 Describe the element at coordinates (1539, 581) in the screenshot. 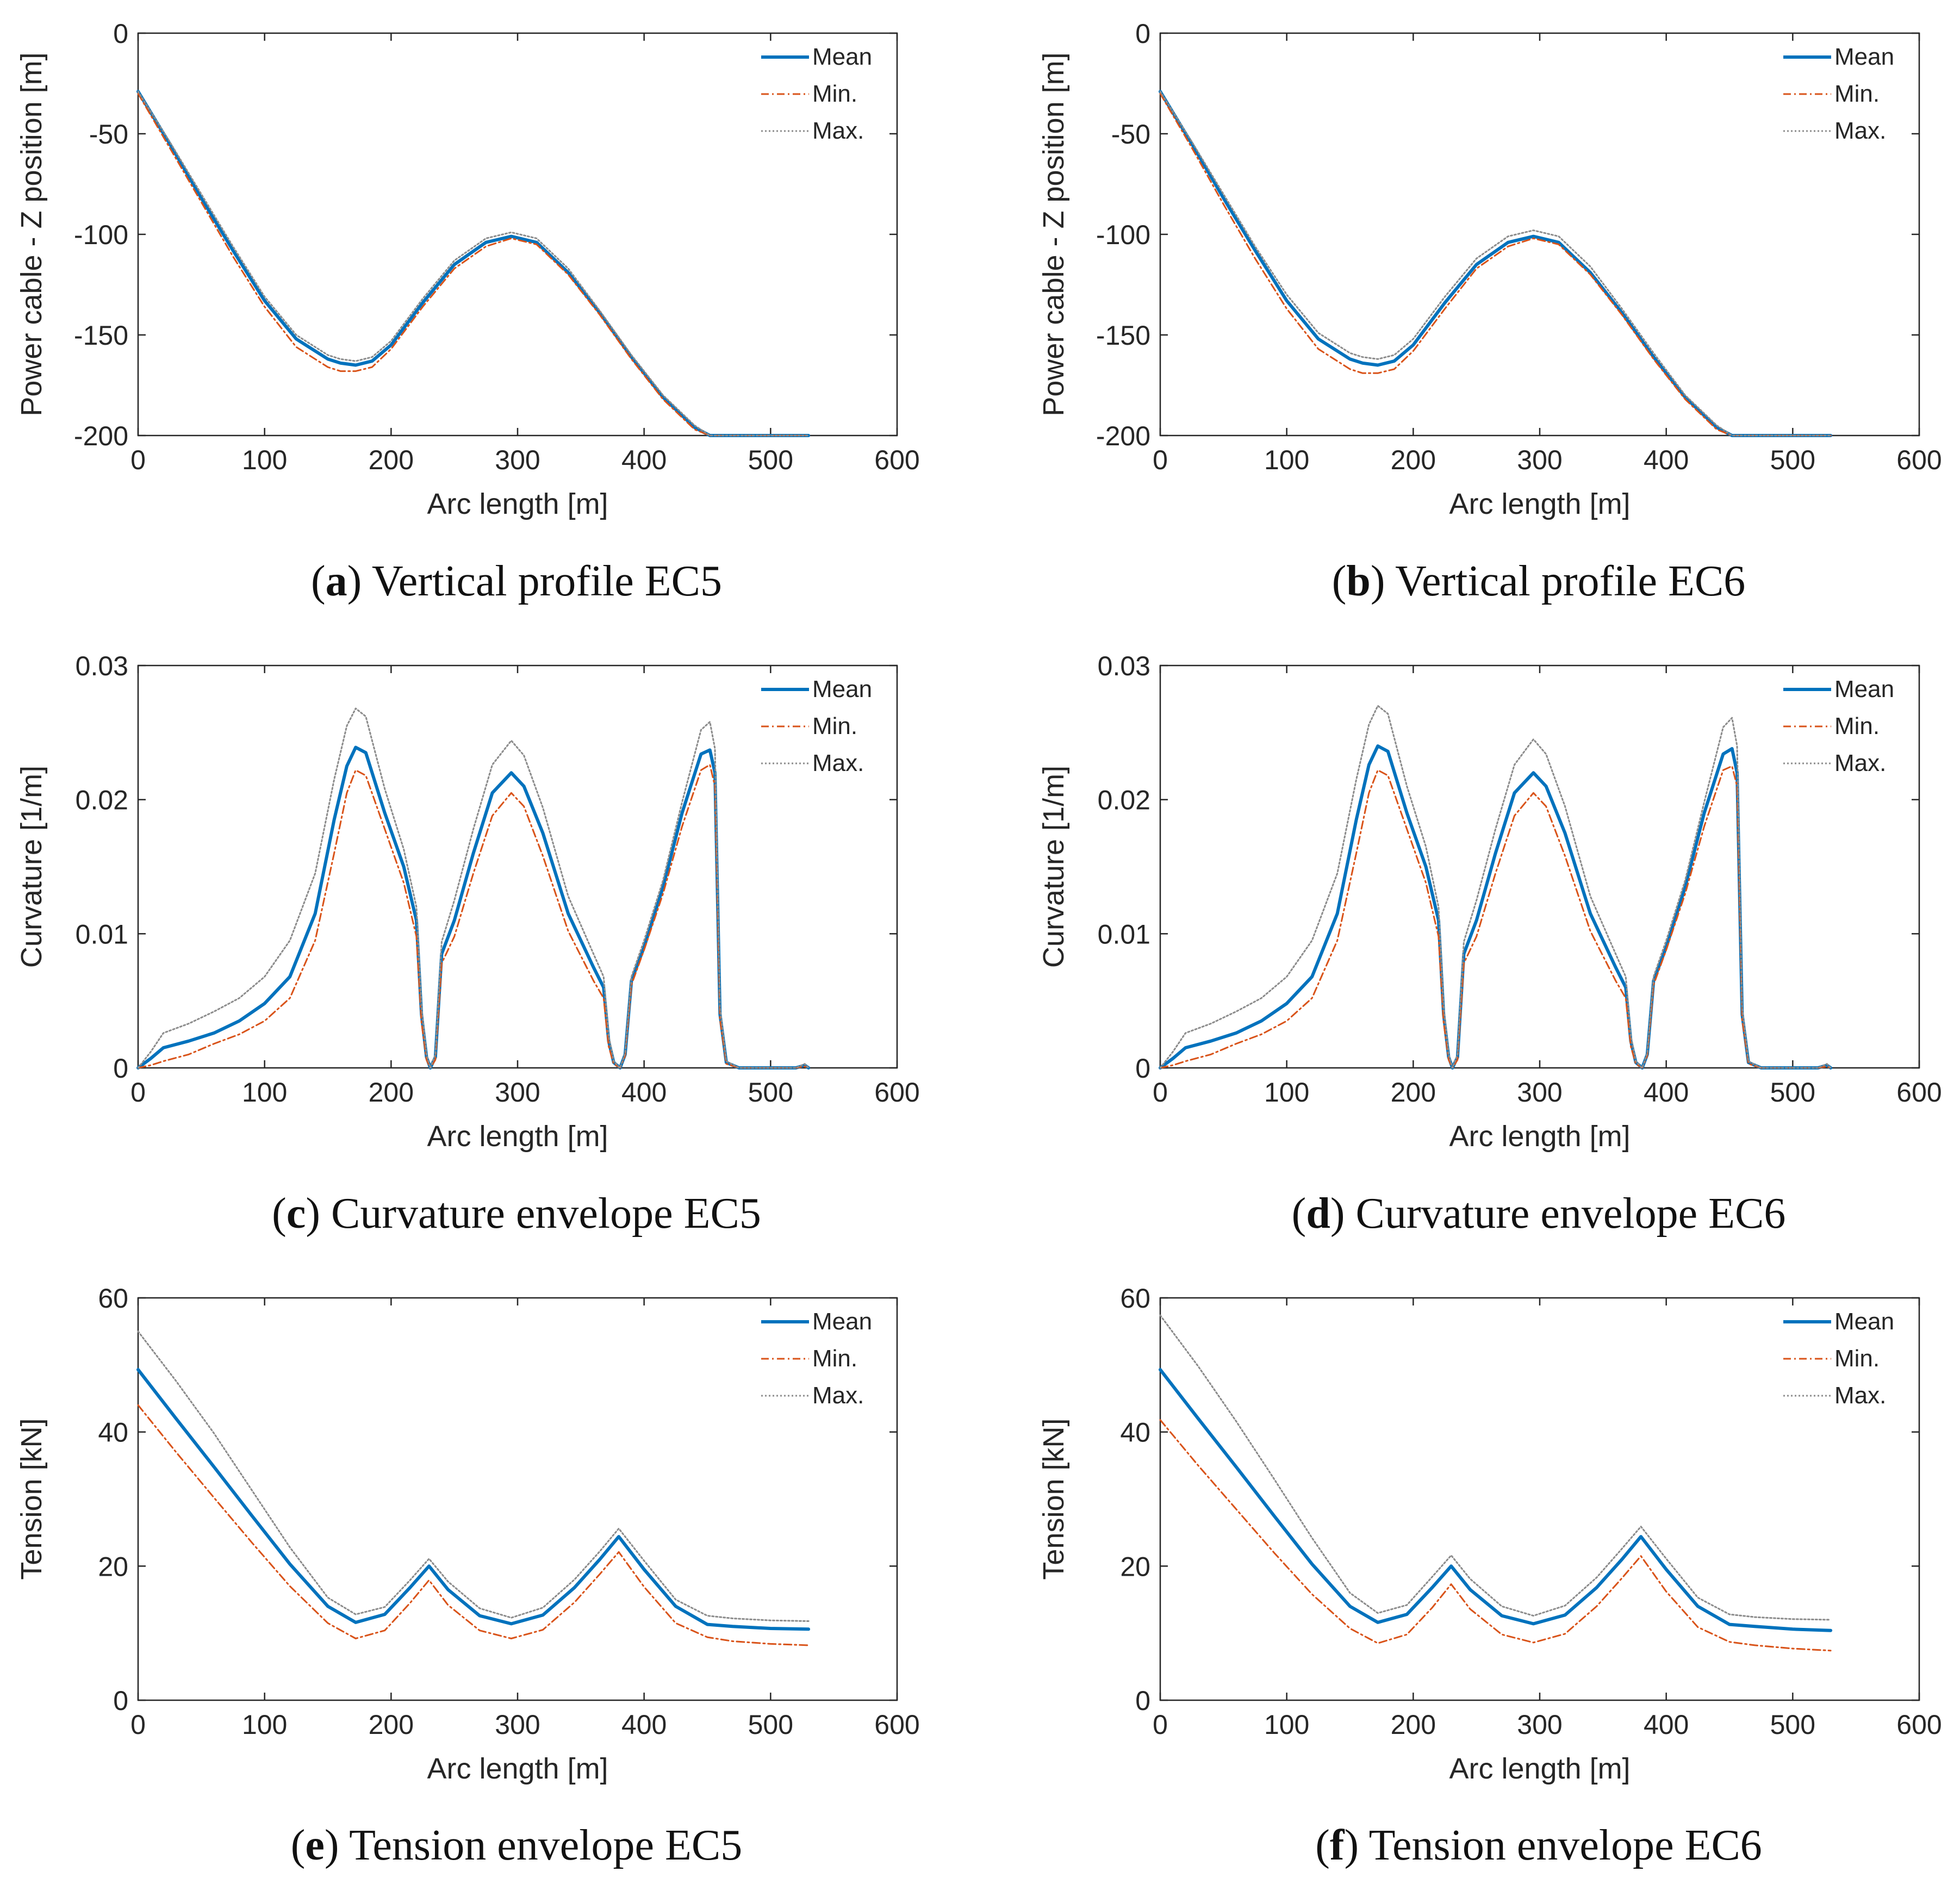

I see `caption-b: (b) Vertical profile EC6` at that location.